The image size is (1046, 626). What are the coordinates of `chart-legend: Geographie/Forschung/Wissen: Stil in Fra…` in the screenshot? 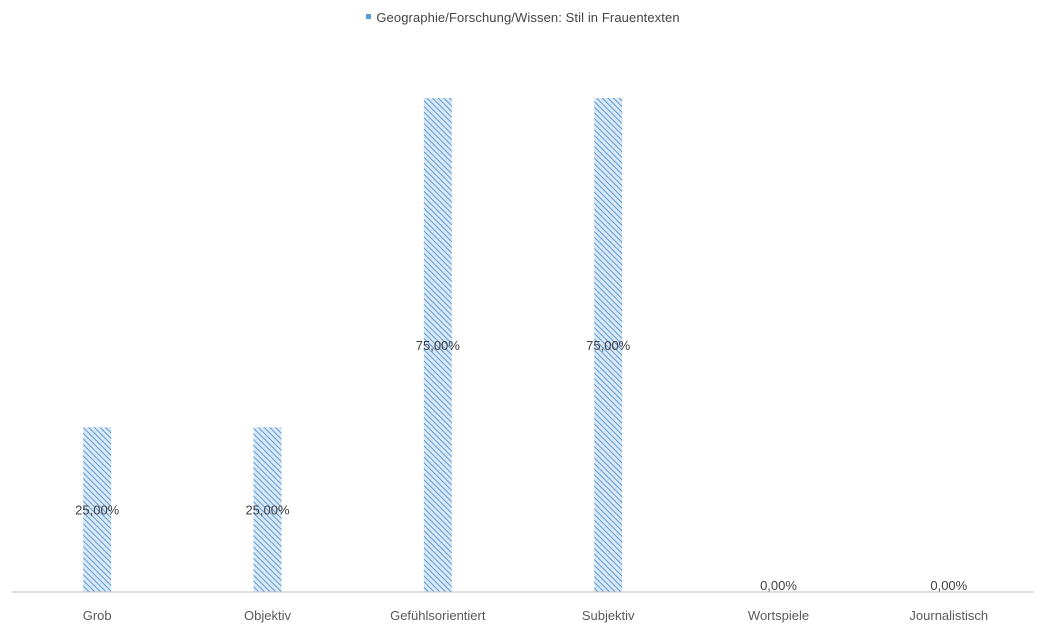 It's located at (523, 17).